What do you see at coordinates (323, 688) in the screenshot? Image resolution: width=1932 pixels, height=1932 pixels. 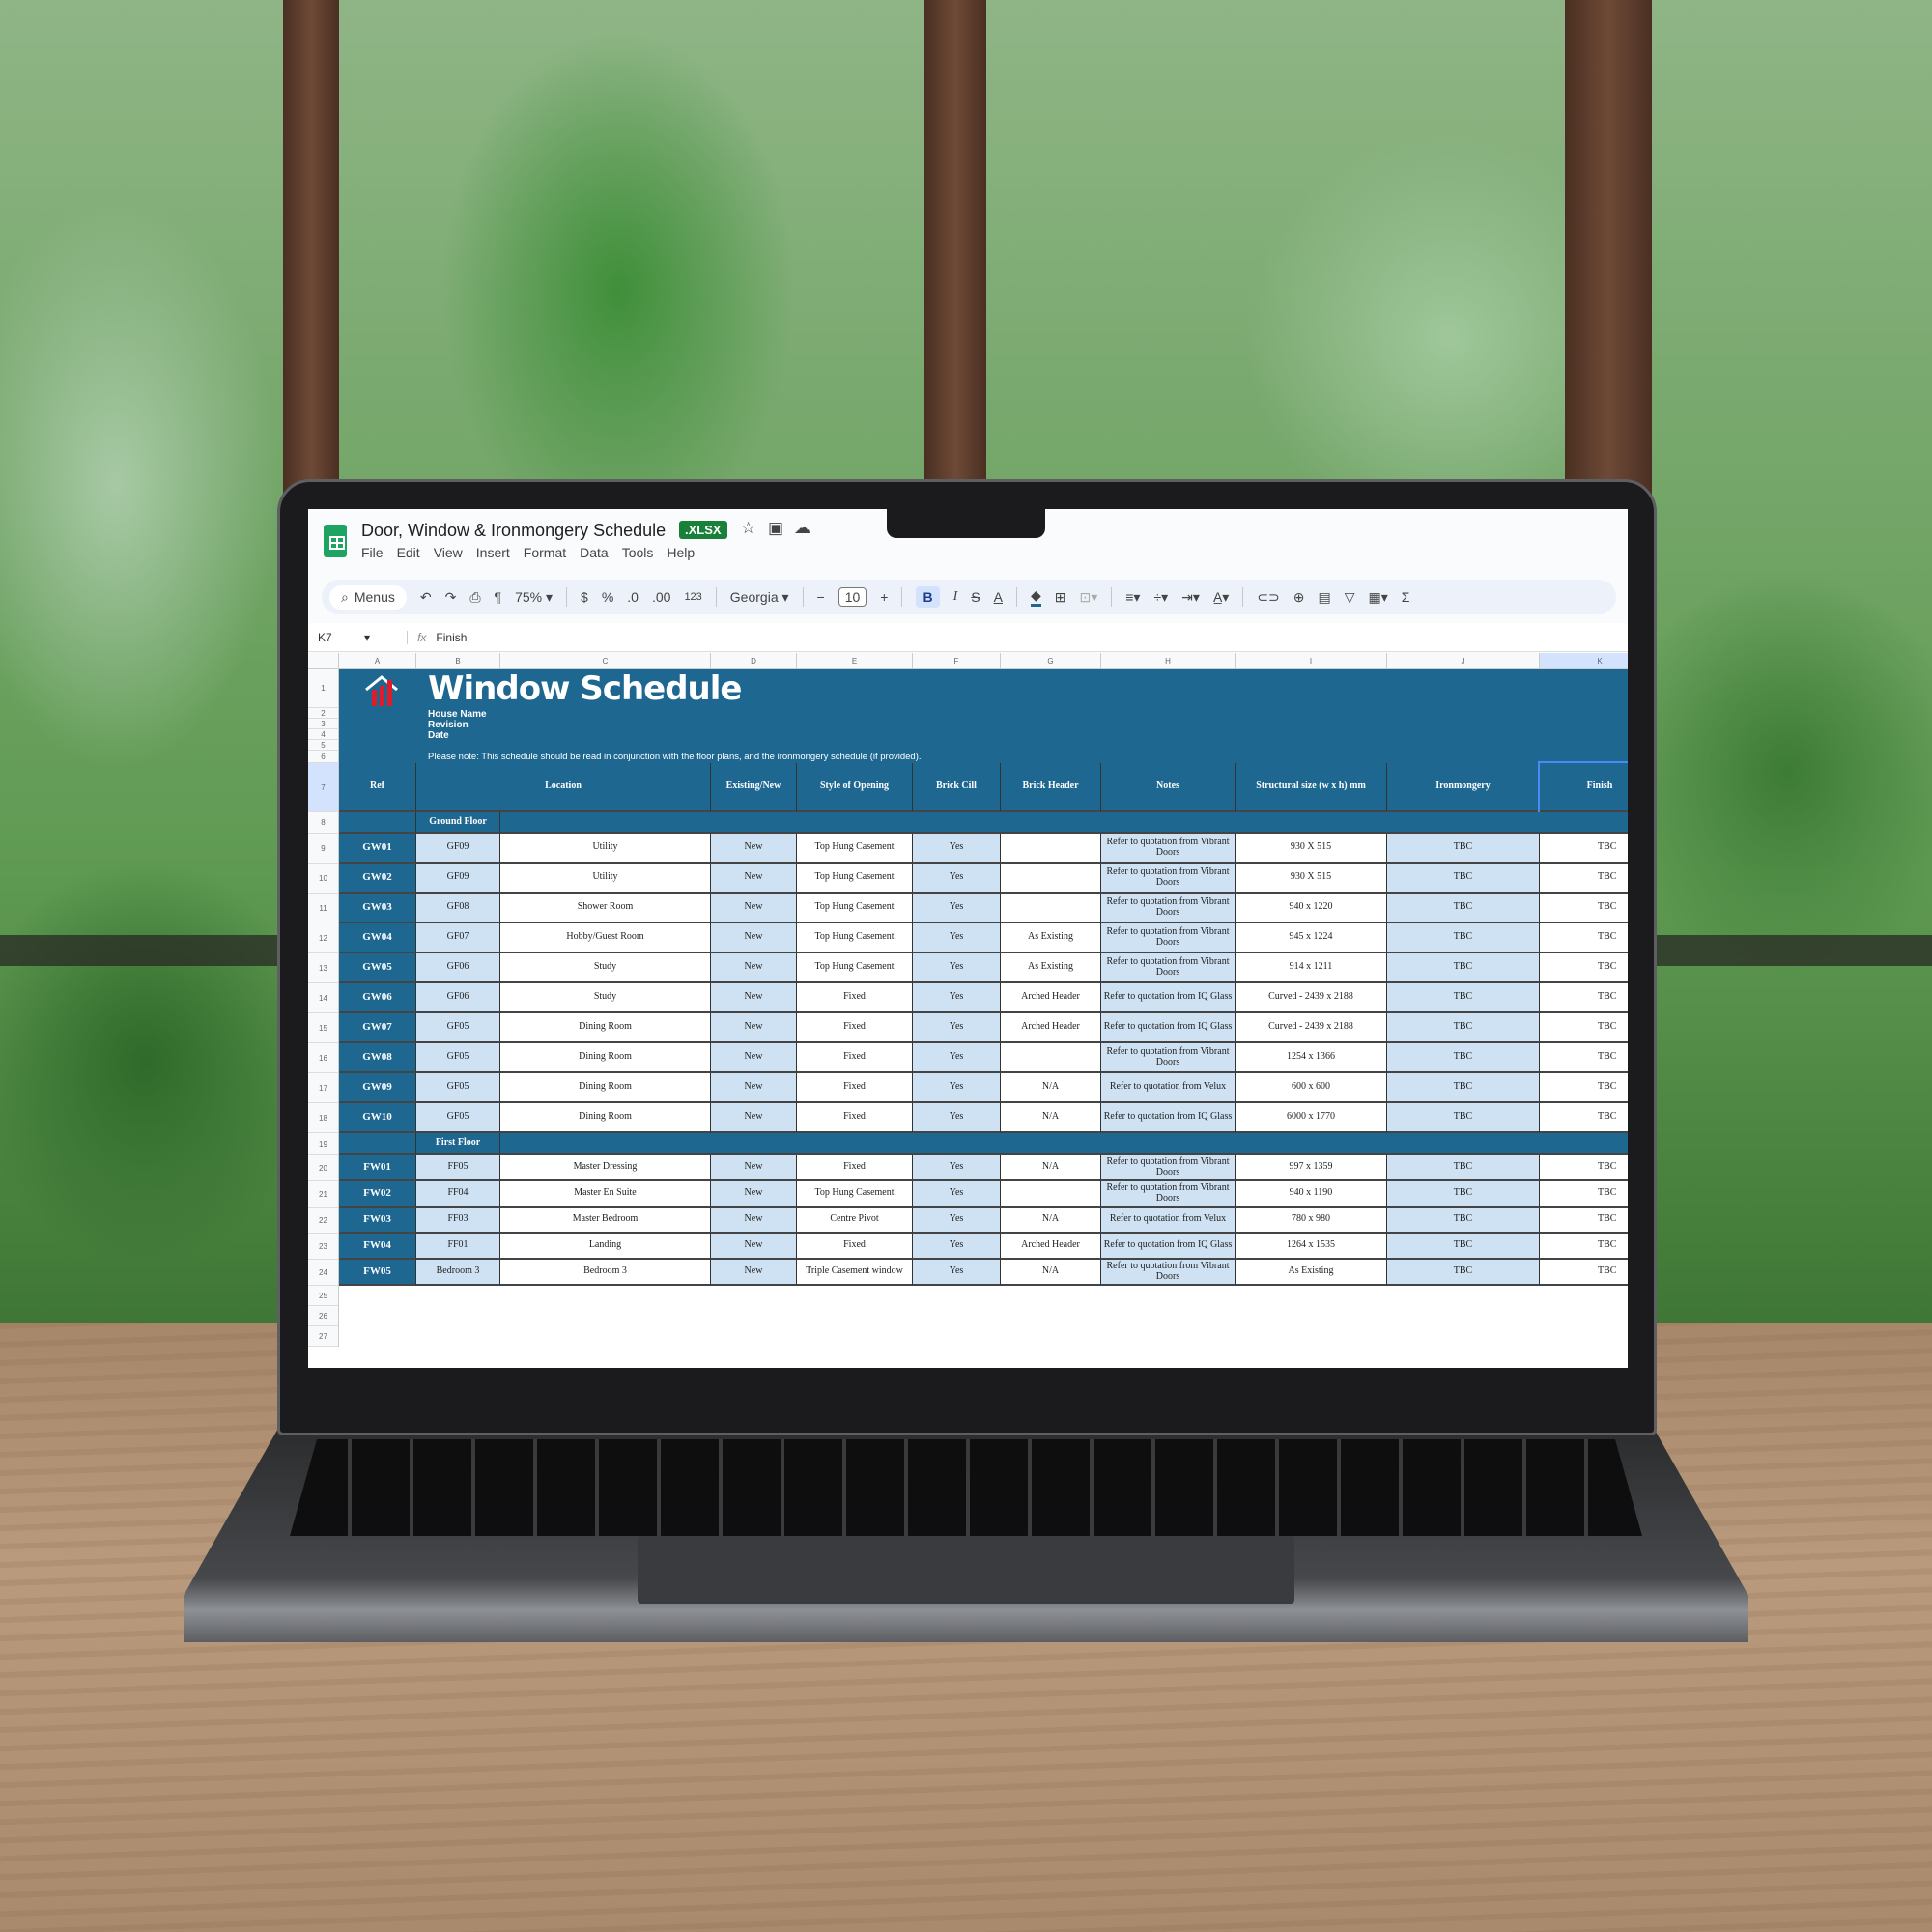 I see `row-header: 1` at bounding box center [323, 688].